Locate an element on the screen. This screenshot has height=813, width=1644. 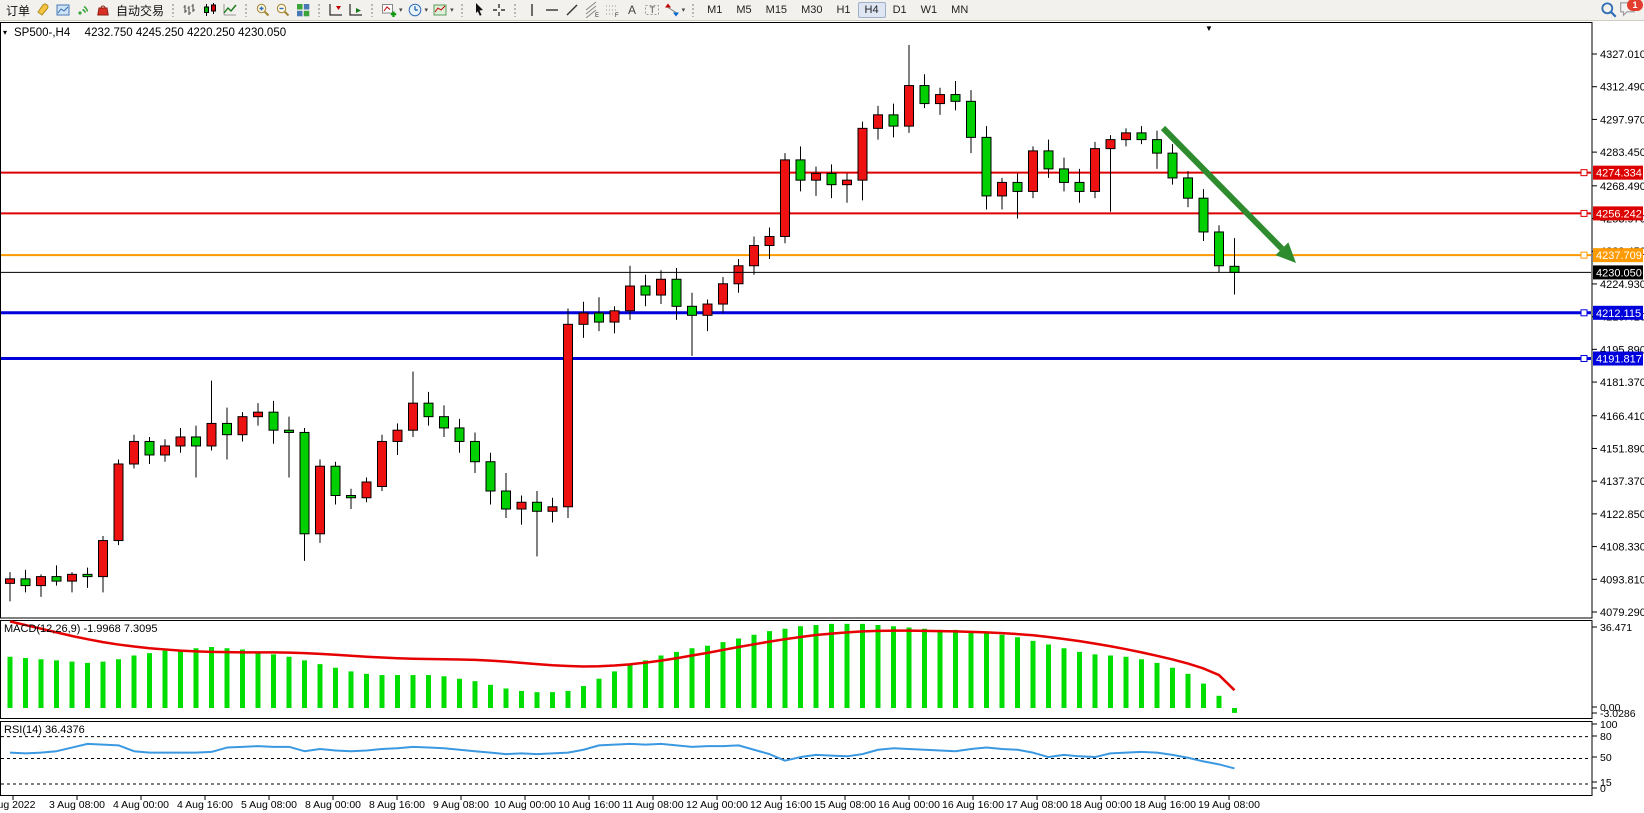
svg-text: 9 Aug 08:00 is located at coordinates (461, 805).